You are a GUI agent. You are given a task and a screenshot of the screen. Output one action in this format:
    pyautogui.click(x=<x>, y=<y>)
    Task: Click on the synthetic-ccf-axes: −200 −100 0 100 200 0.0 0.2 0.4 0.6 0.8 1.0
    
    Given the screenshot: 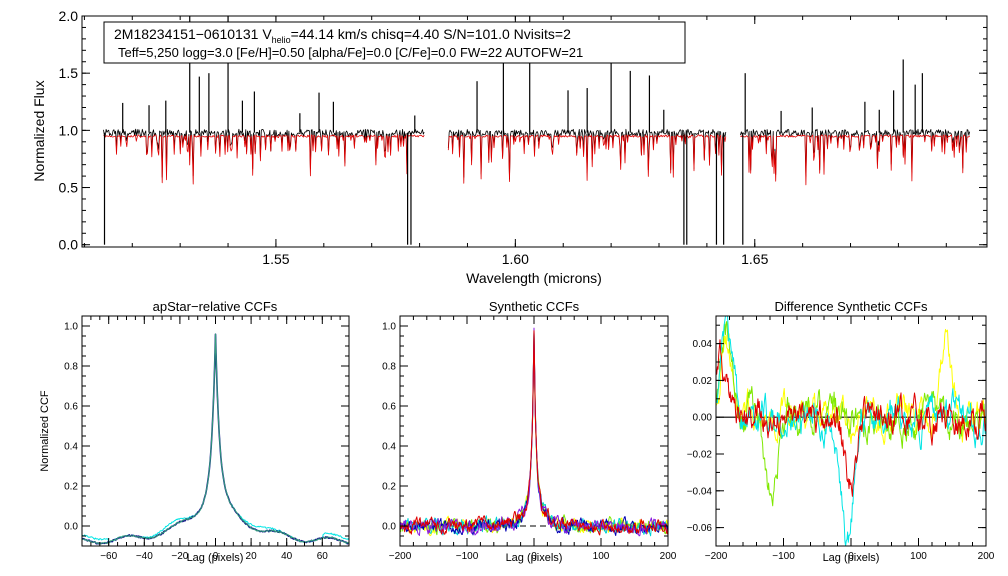 What is the action you would take?
    pyautogui.click(x=529, y=439)
    